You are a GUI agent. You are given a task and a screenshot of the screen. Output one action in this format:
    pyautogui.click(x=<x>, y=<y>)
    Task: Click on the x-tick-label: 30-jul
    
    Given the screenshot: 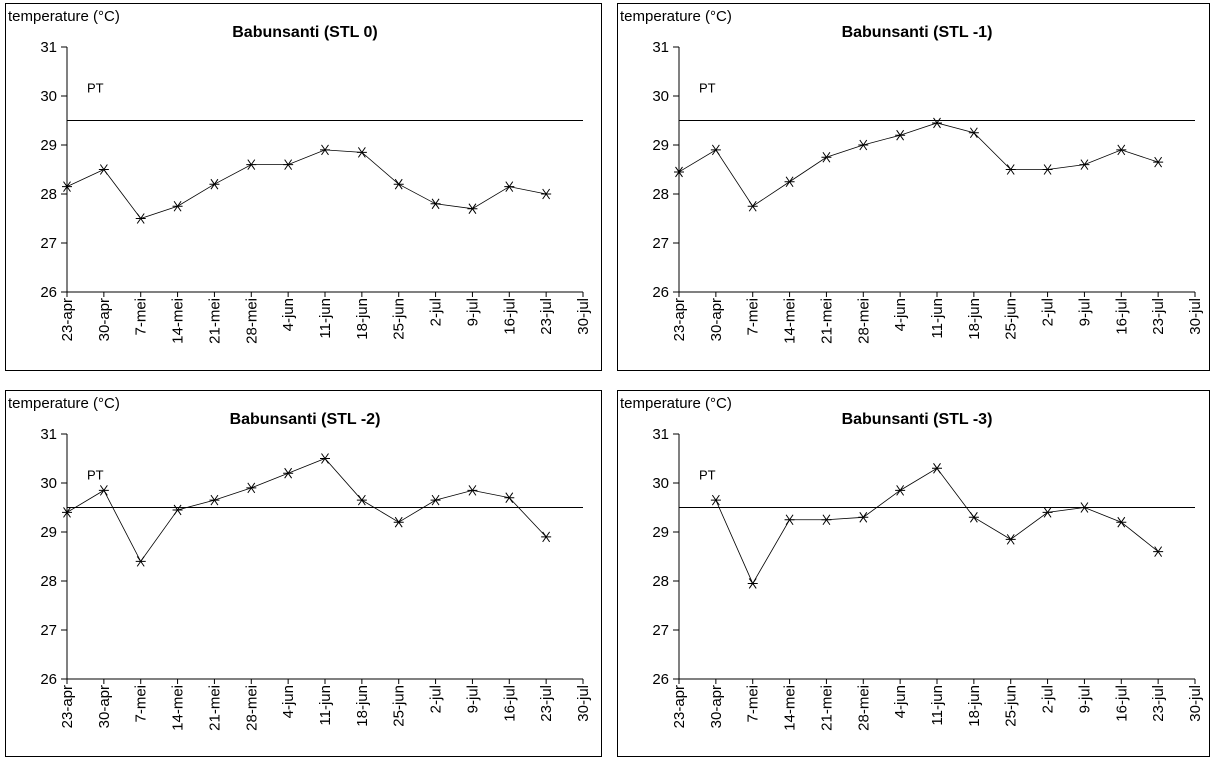 What is the action you would take?
    pyautogui.click(x=583, y=316)
    